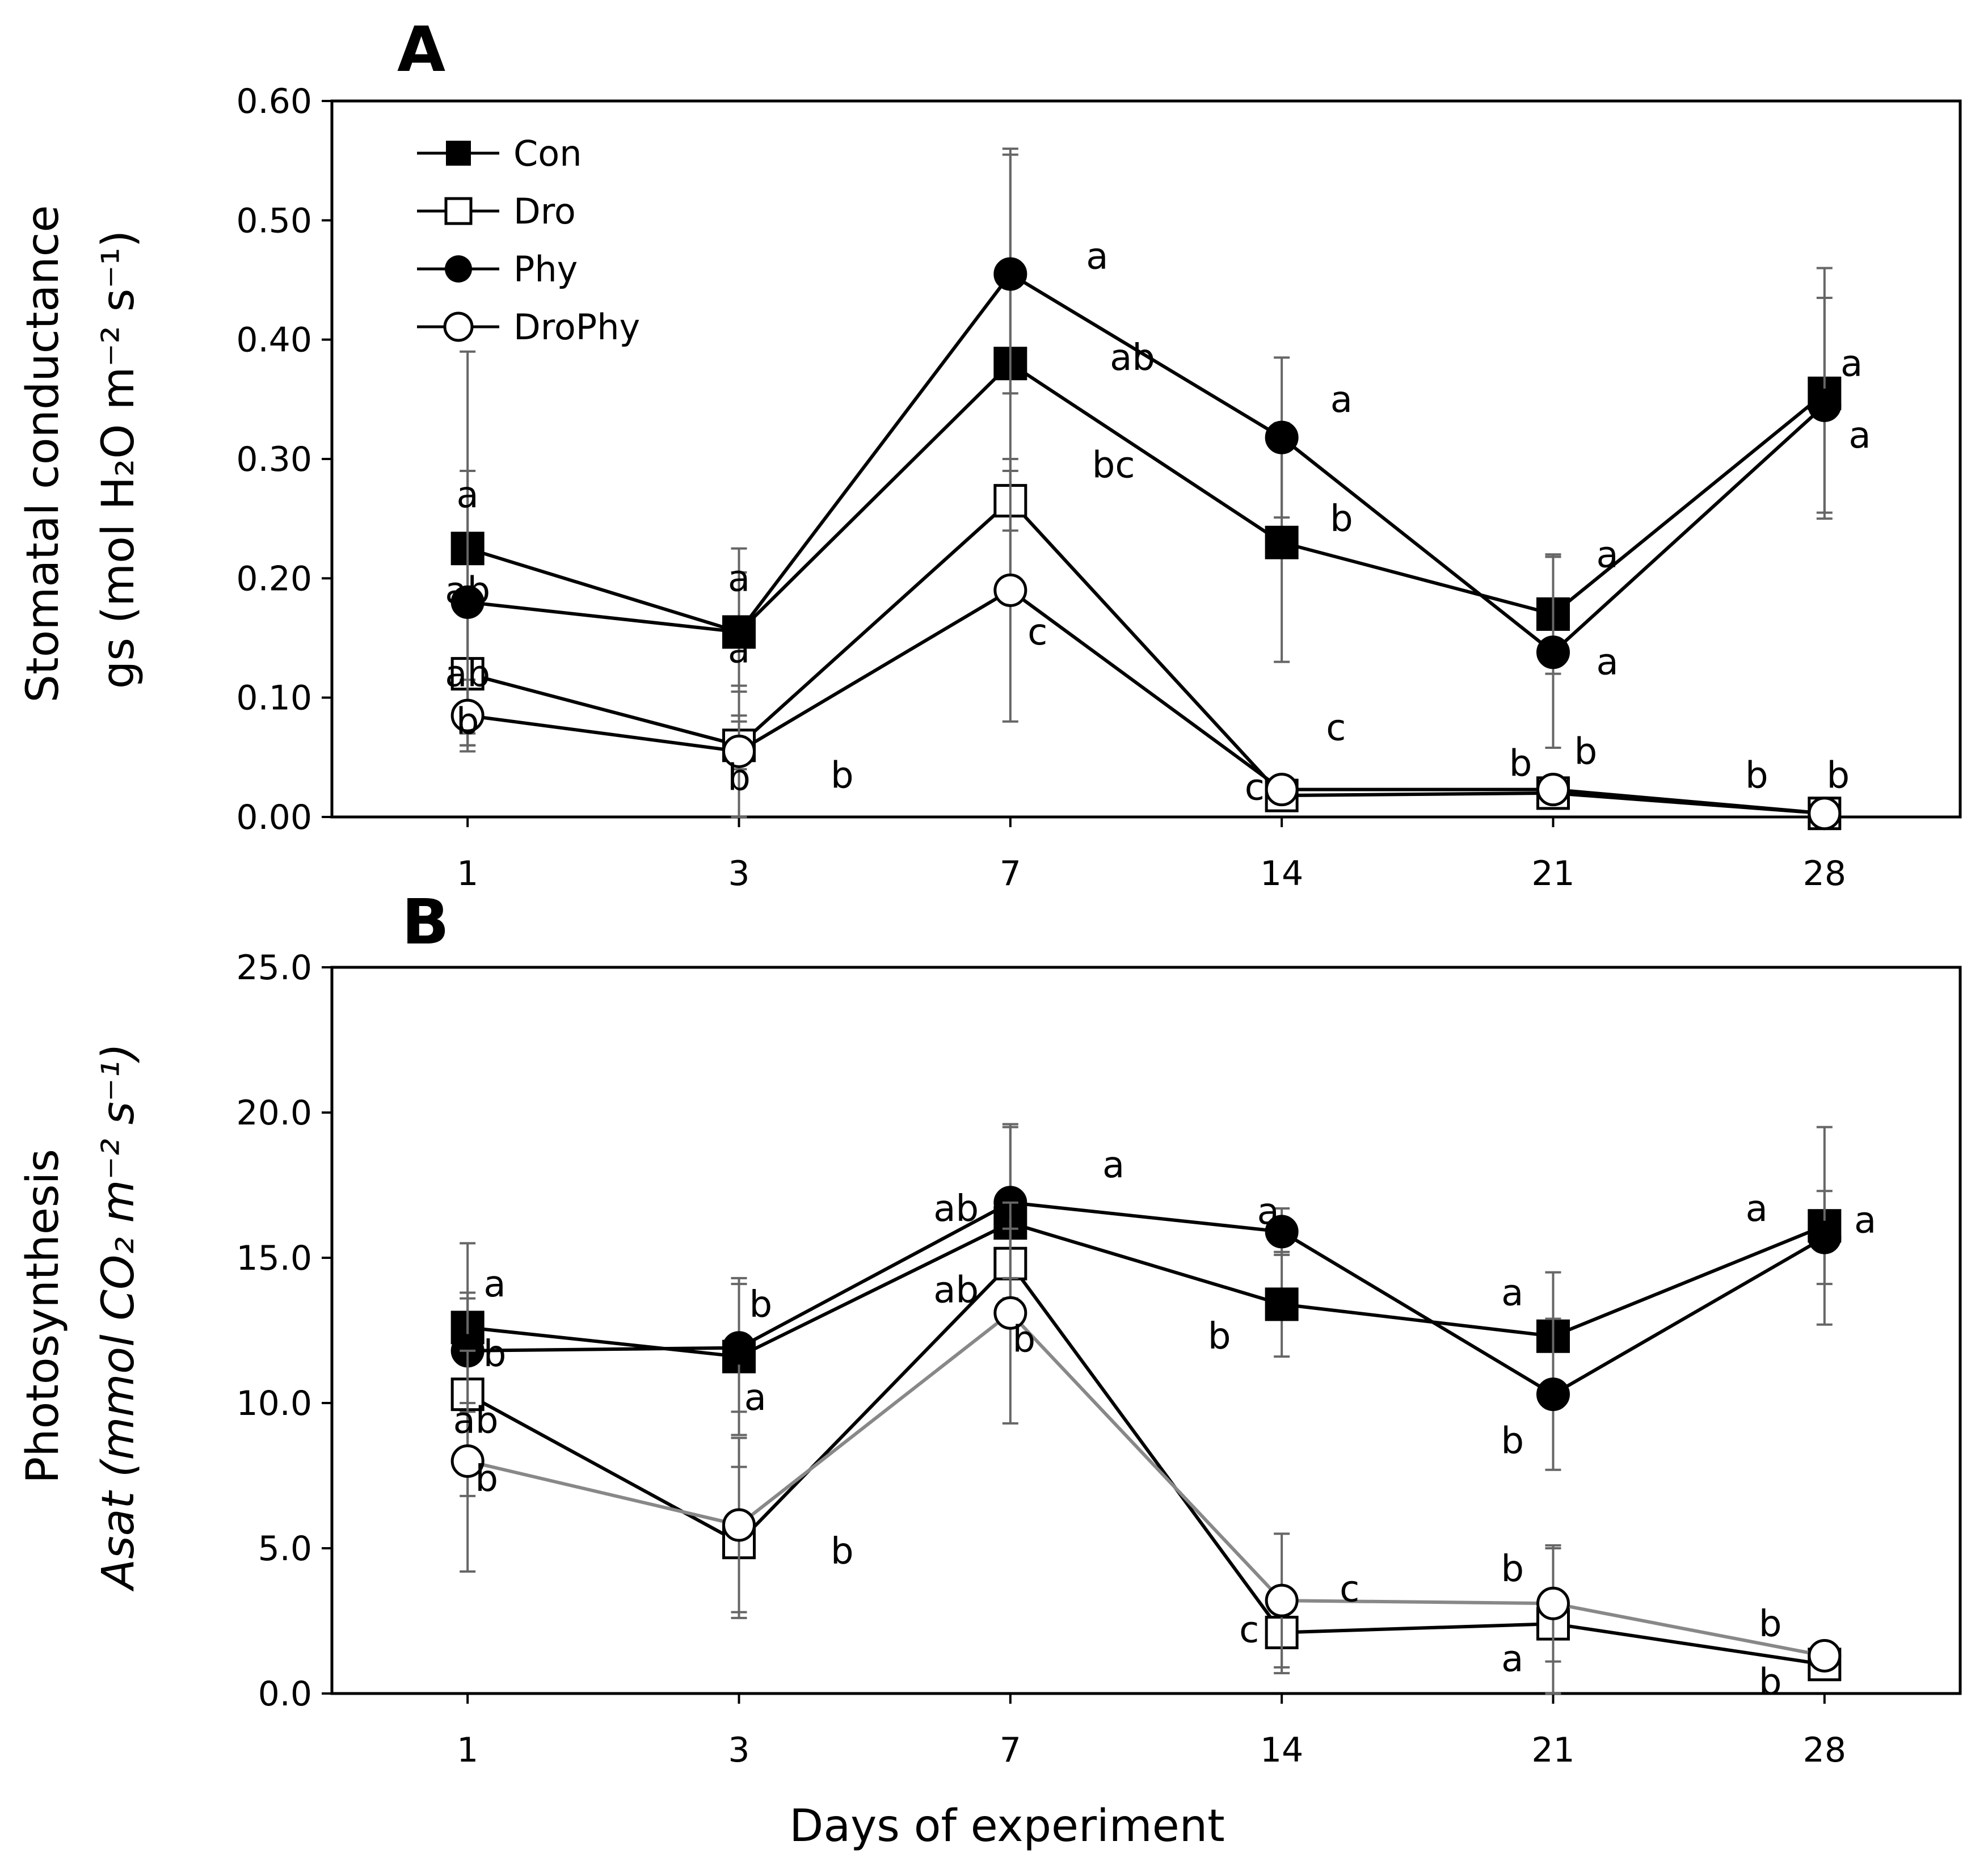 The width and height of the screenshot is (1988, 1862). I want to click on legend-label-drophy: DroPhy, so click(576, 327).